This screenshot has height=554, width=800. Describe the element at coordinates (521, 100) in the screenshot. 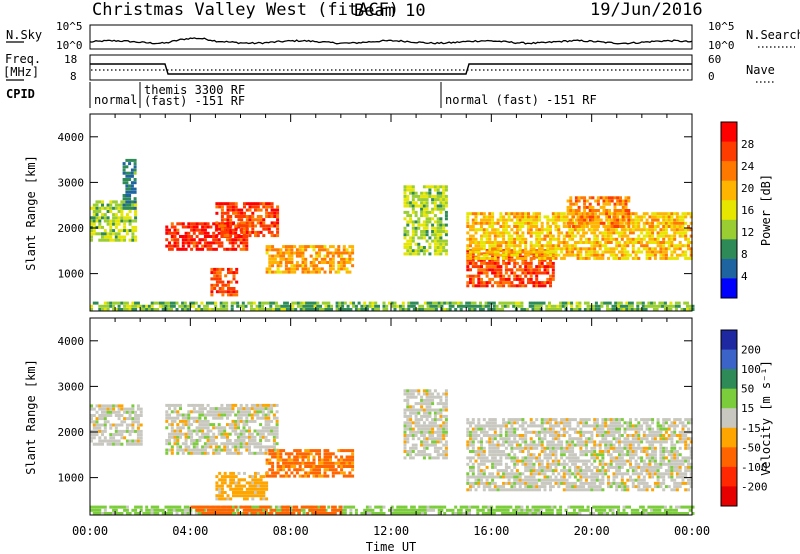

I see `cpid-segment-normal-fast: normal (fast) -151 RF` at that location.